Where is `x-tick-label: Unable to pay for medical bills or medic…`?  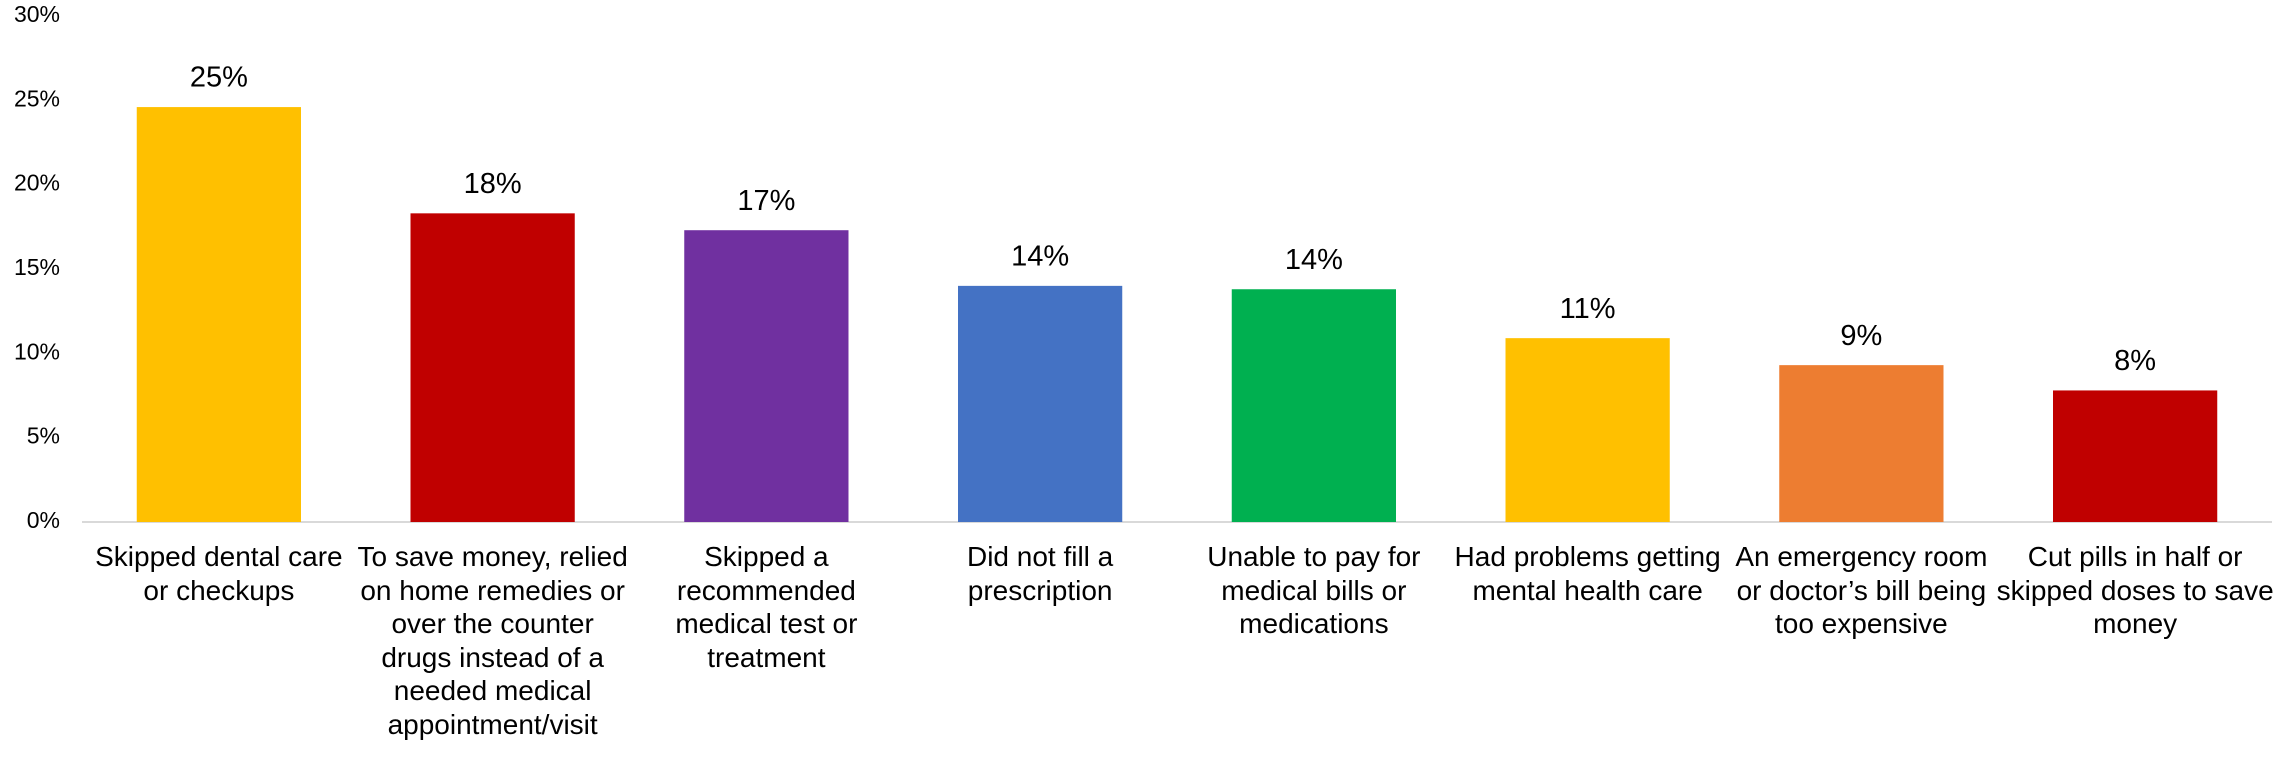 x-tick-label: Unable to pay for medical bills or medic… is located at coordinates (1314, 590).